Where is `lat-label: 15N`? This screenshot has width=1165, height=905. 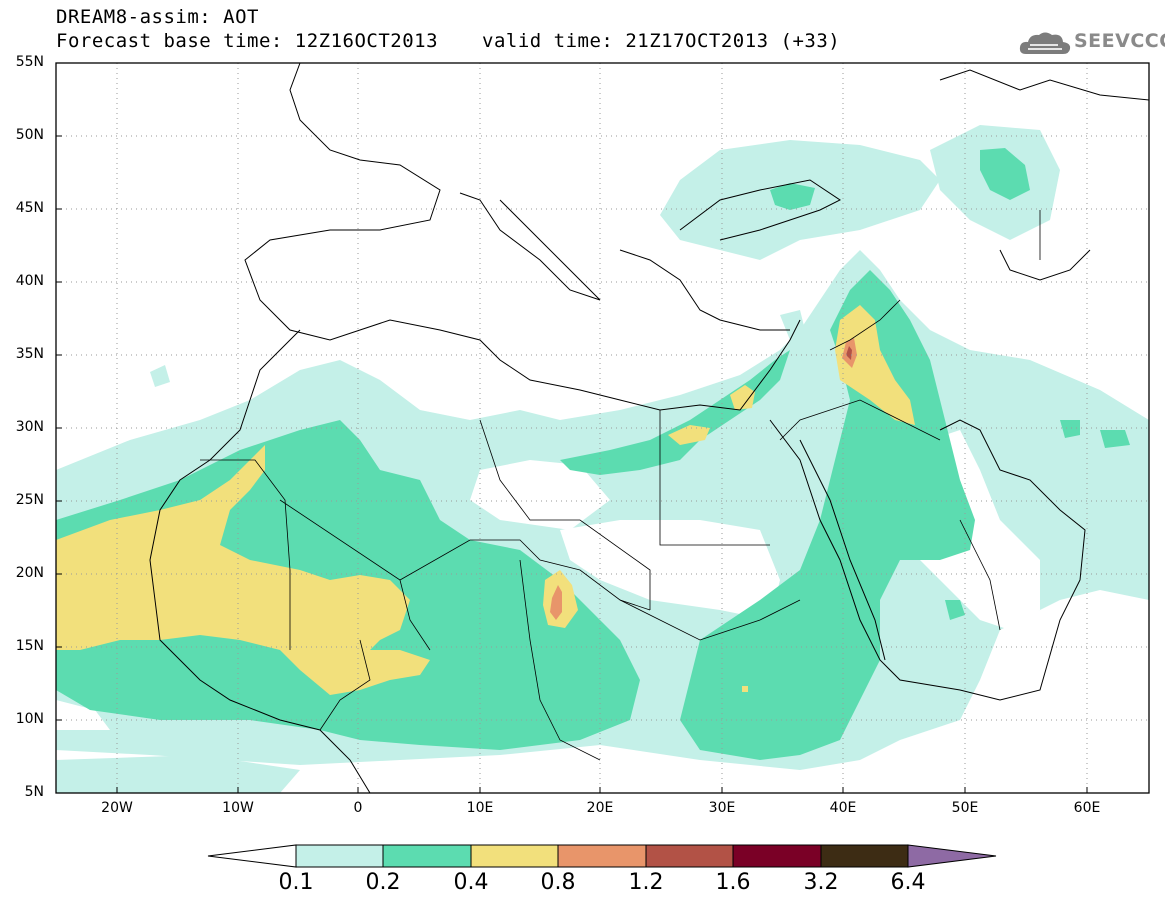
lat-label: 15N is located at coordinates (29, 646).